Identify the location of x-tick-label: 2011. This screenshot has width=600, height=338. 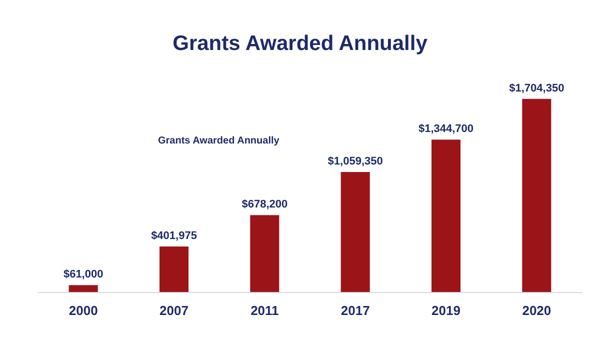
(264, 310).